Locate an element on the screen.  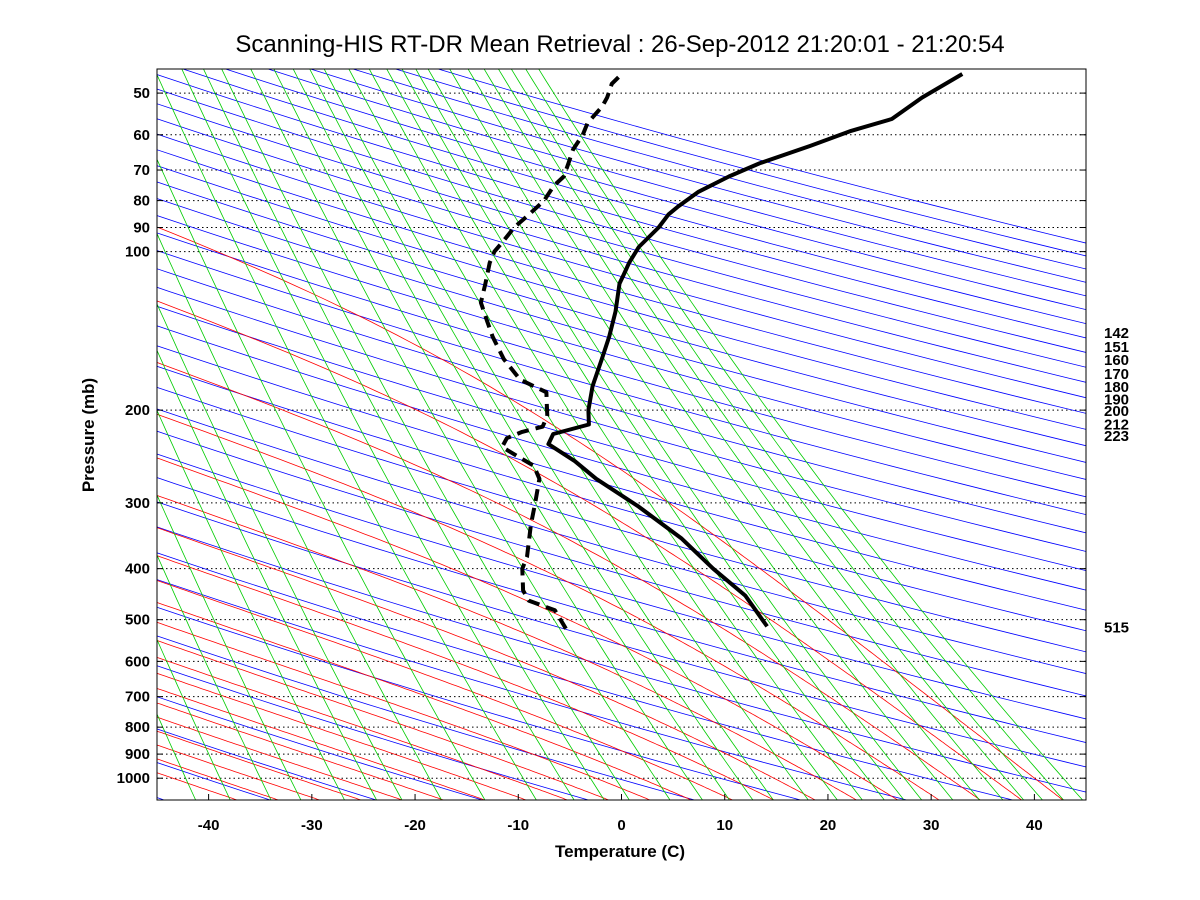
right-label-212: 212 is located at coordinates (1116, 424).